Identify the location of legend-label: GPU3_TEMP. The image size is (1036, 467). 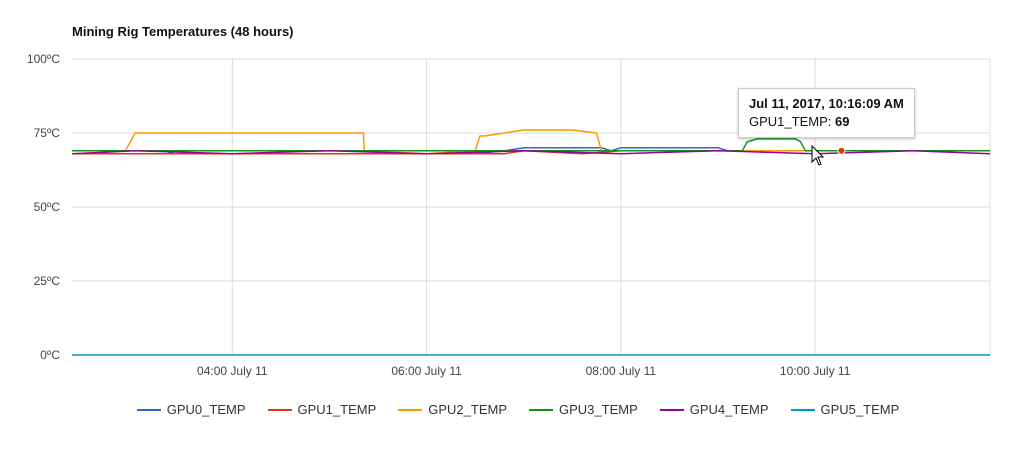
(598, 409).